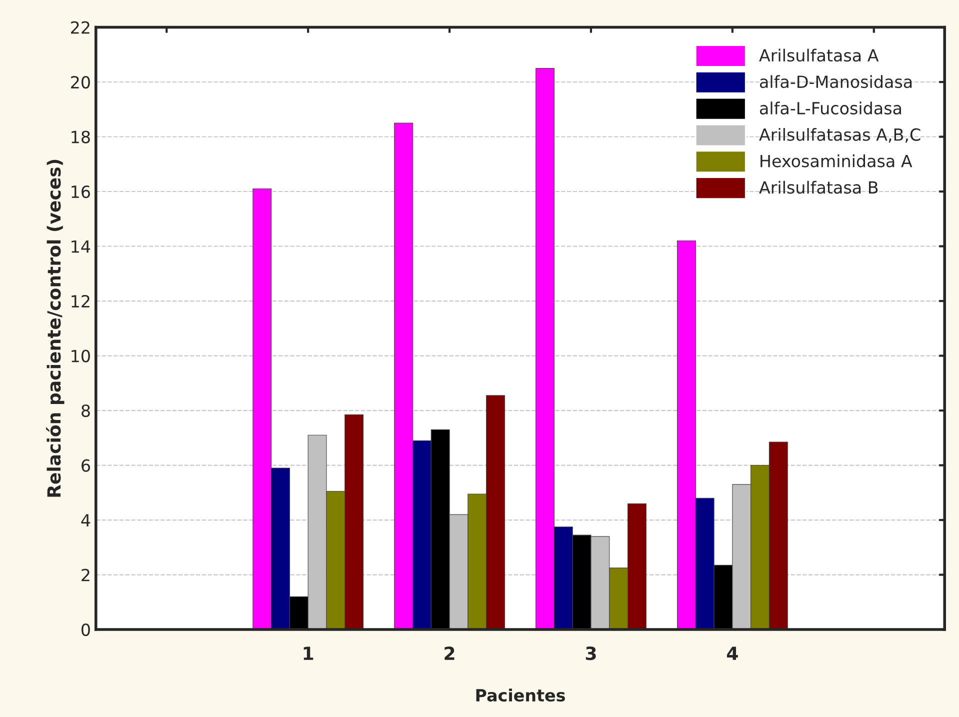  Describe the element at coordinates (81, 137) in the screenshot. I see `y-tick-label: 18` at that location.